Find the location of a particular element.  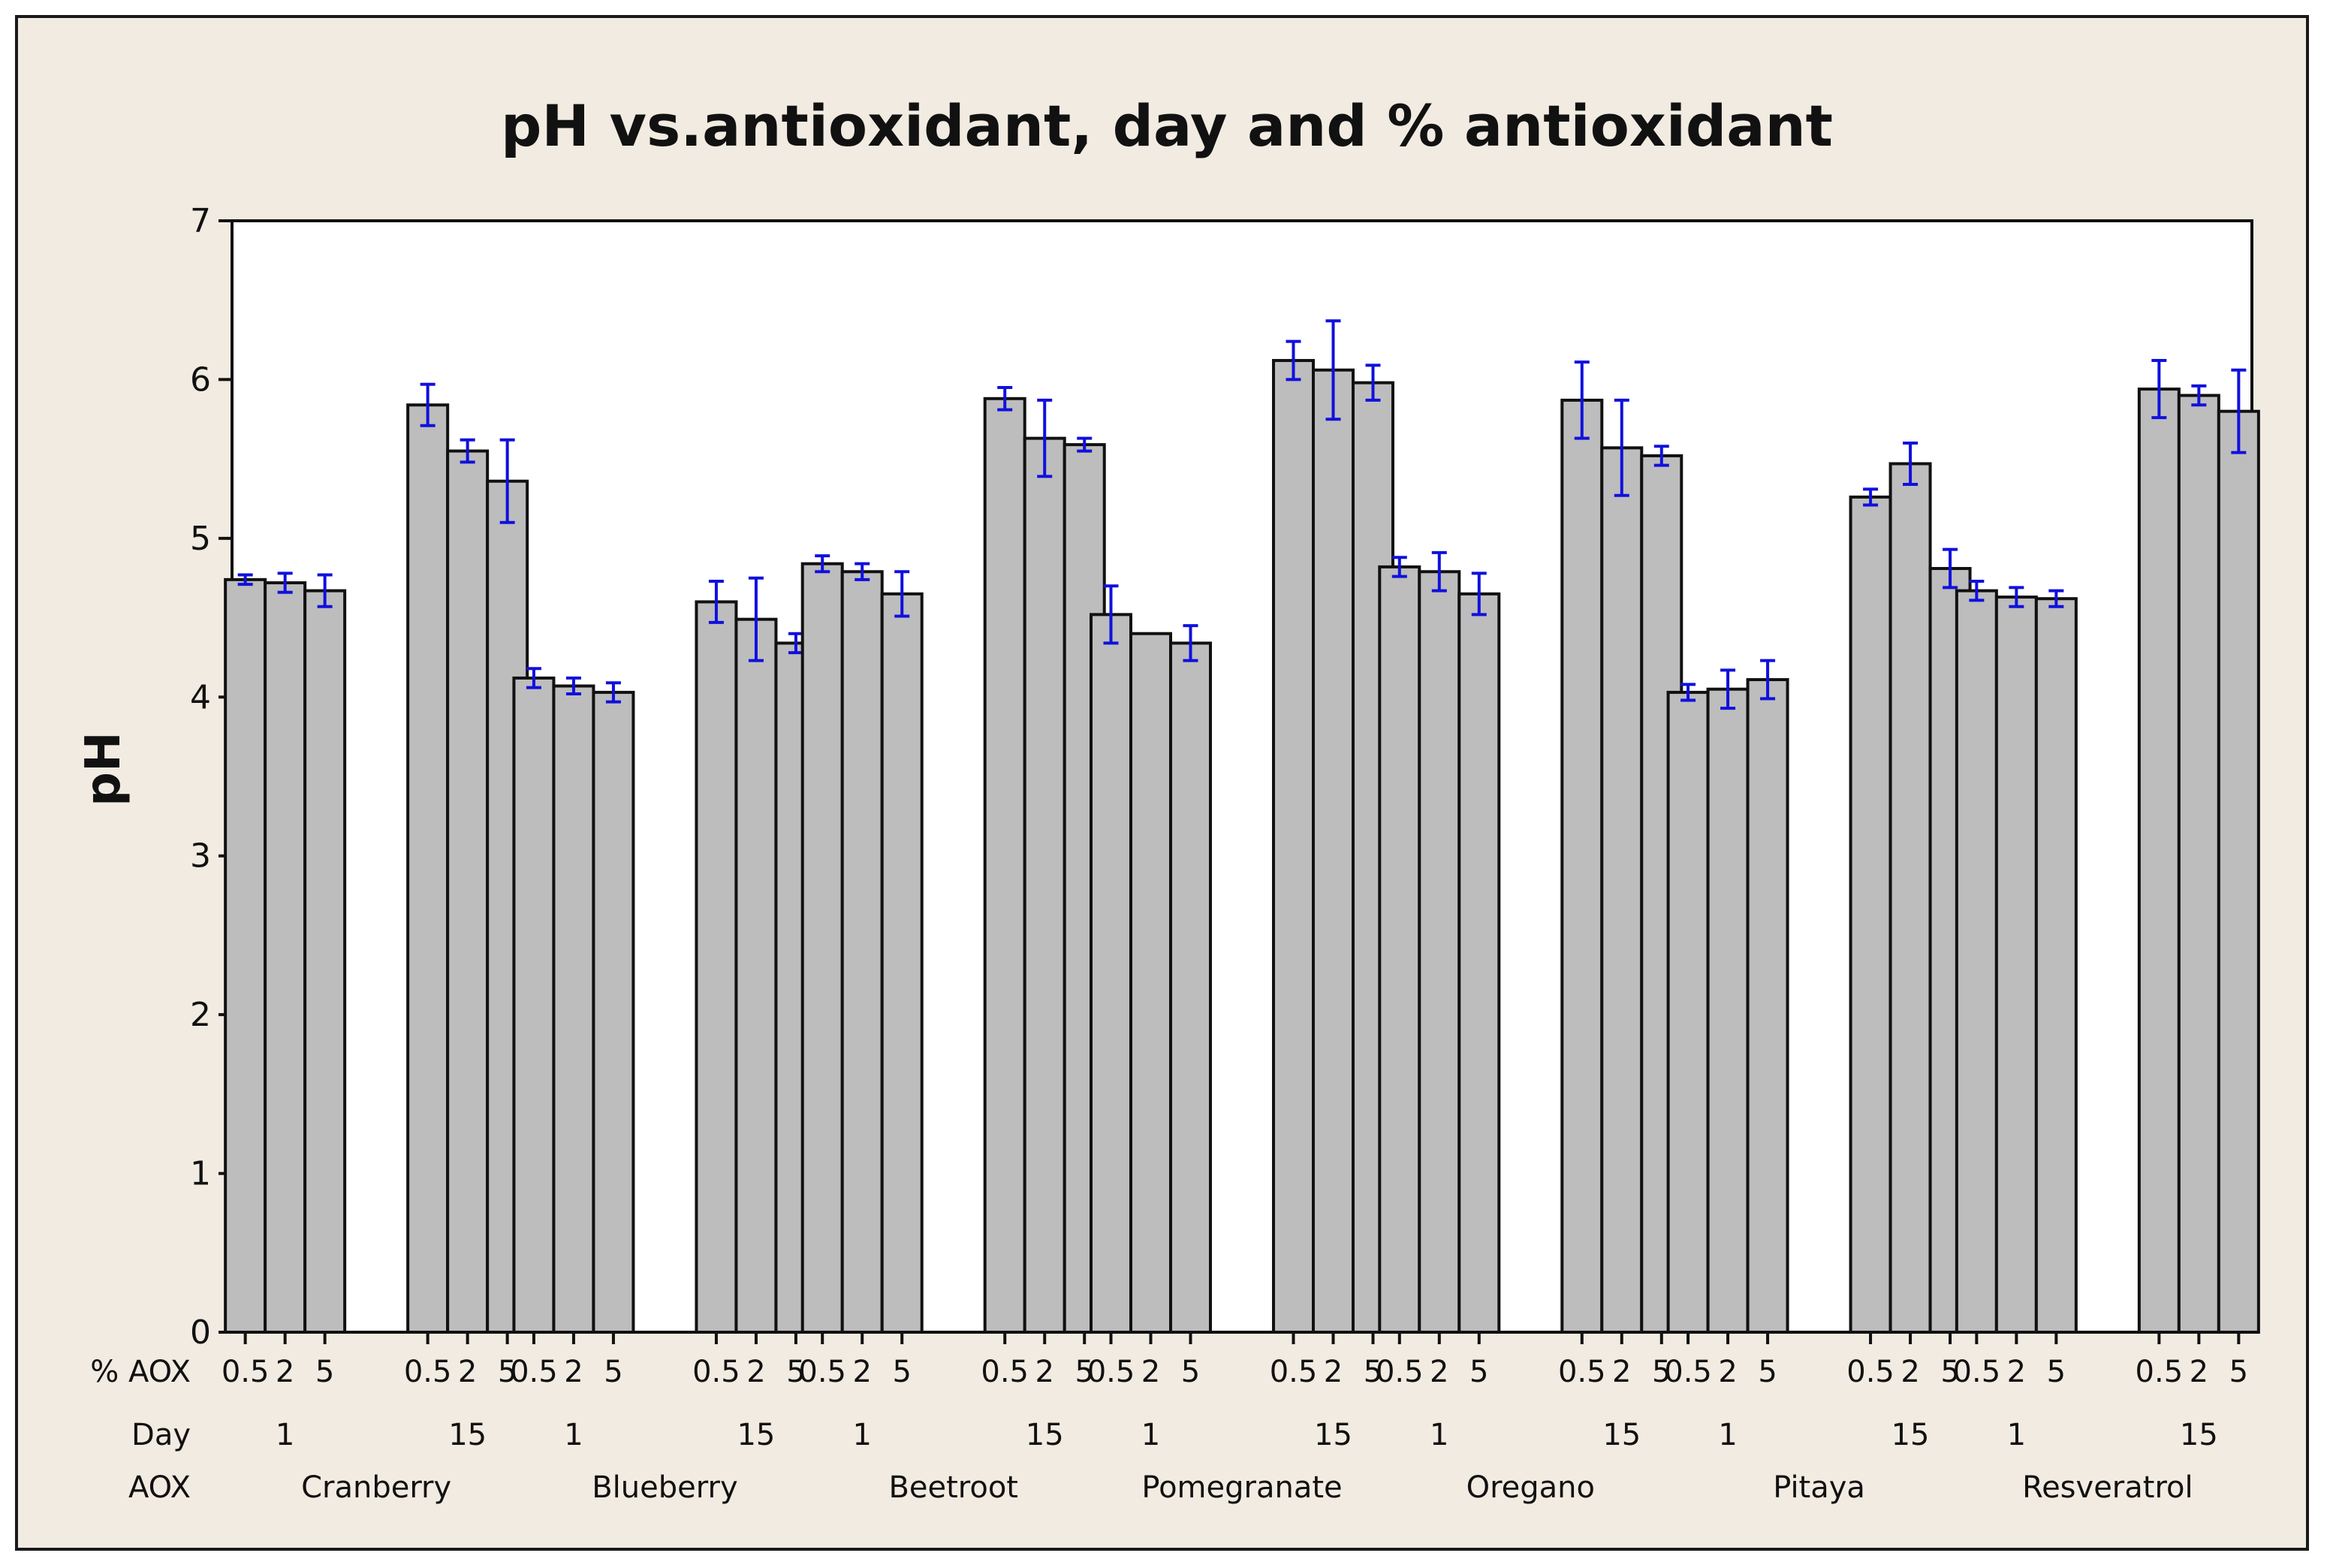

y-axis-label: pH is located at coordinates (104, 768).